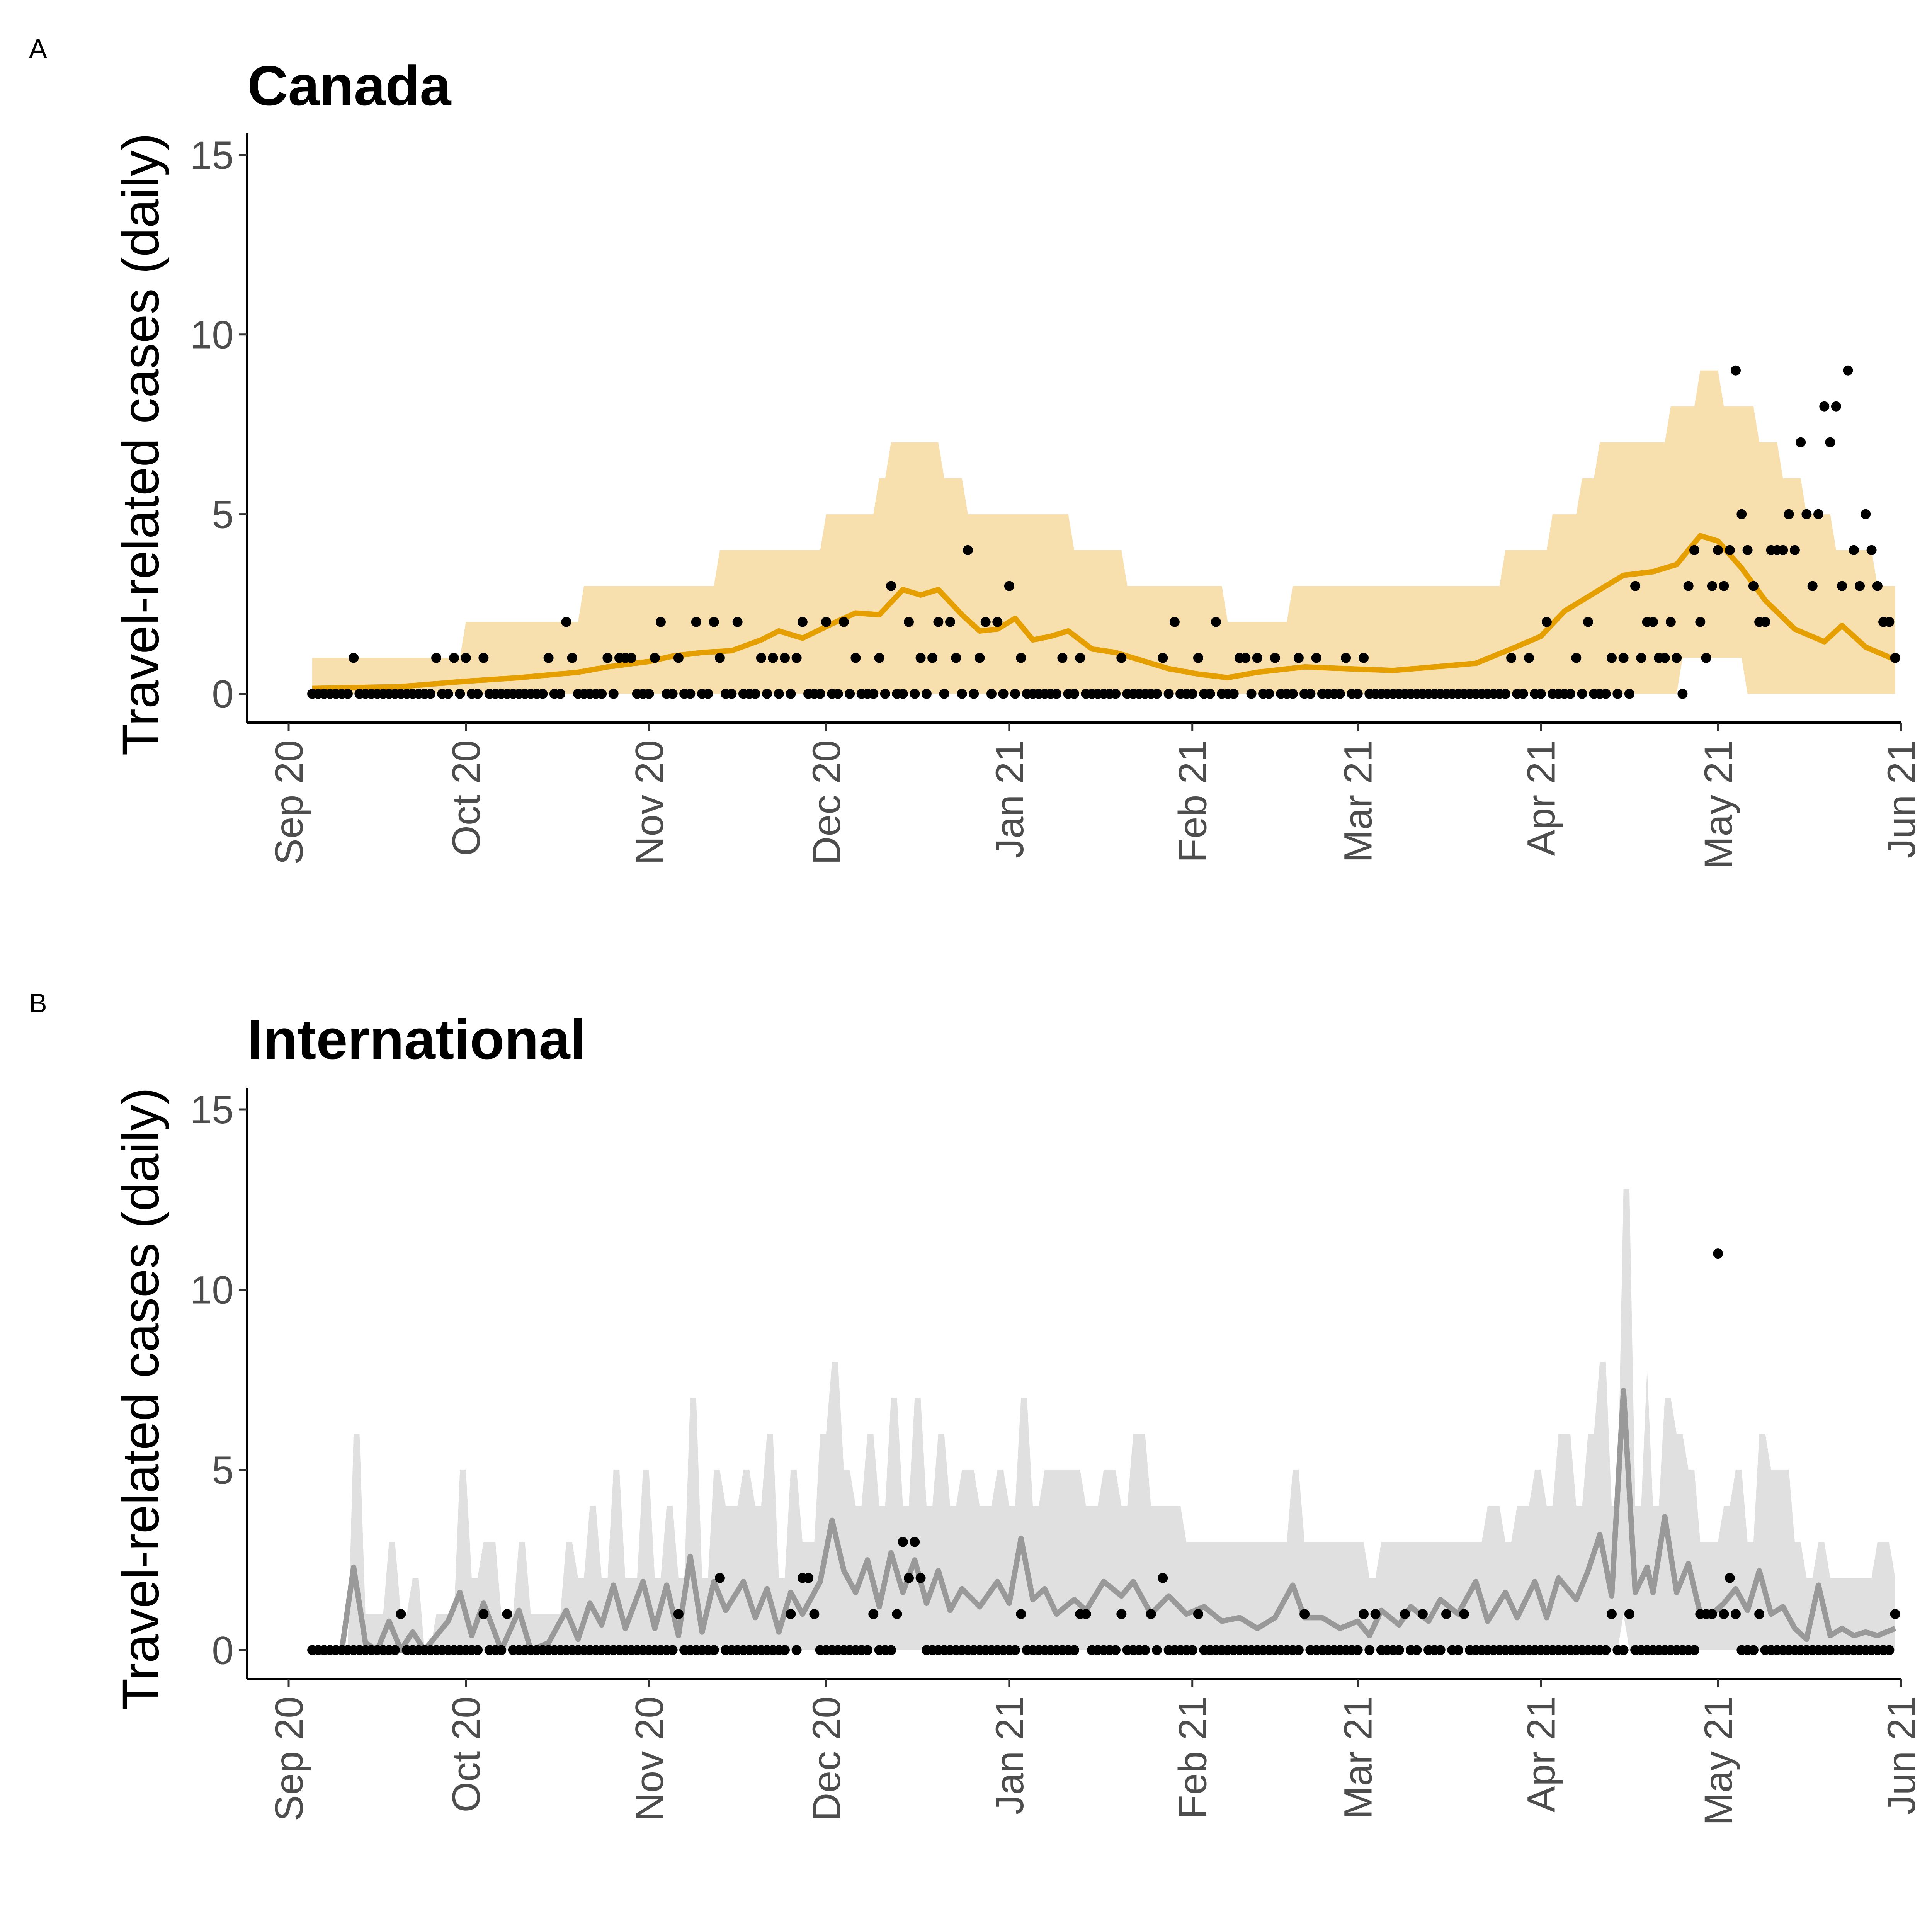 This screenshot has height=1932, width=1932. Describe the element at coordinates (349, 86) in the screenshot. I see `panel-a-title: Canada` at that location.